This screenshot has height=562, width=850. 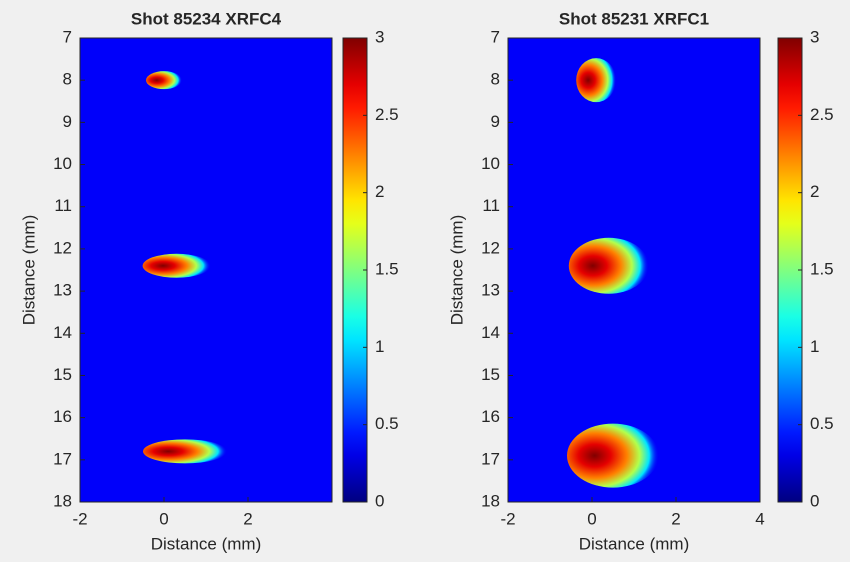 What do you see at coordinates (759, 518) in the screenshot?
I see `x-tick-label: 4` at bounding box center [759, 518].